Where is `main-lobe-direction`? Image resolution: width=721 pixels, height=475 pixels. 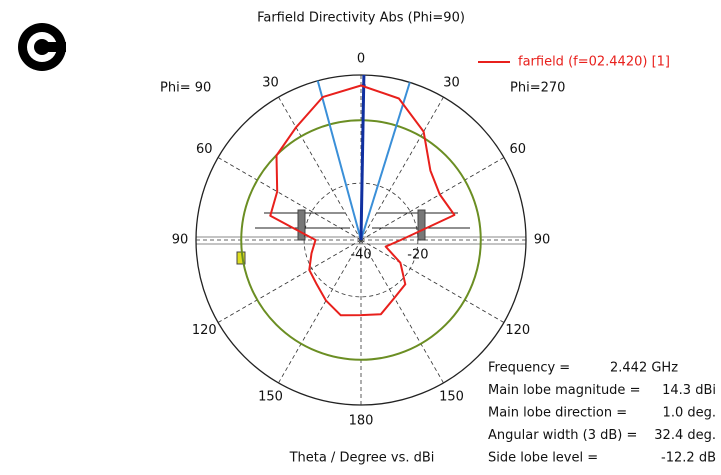
main-lobe-direction is located at coordinates (362, 157).